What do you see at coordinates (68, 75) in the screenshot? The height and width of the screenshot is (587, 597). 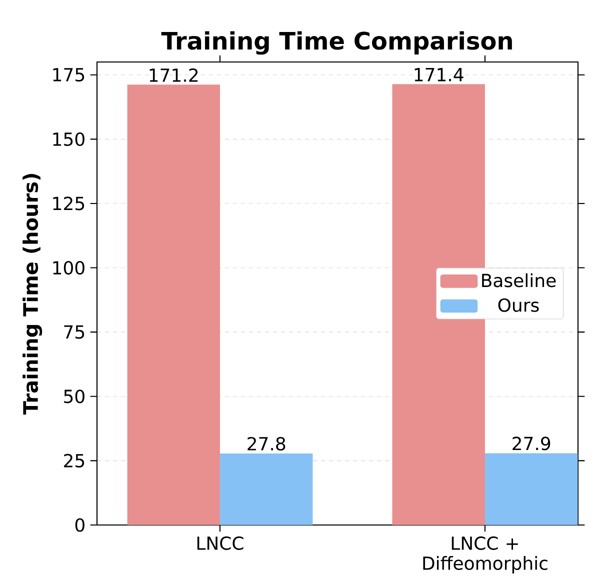 I see `y-tick-label: 175` at bounding box center [68, 75].